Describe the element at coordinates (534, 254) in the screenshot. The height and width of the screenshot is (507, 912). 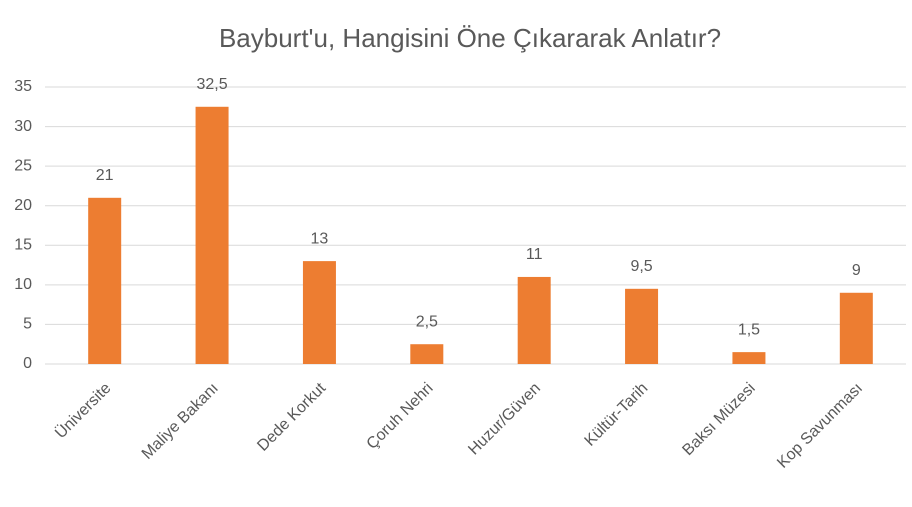
I see `data-label: 11` at that location.